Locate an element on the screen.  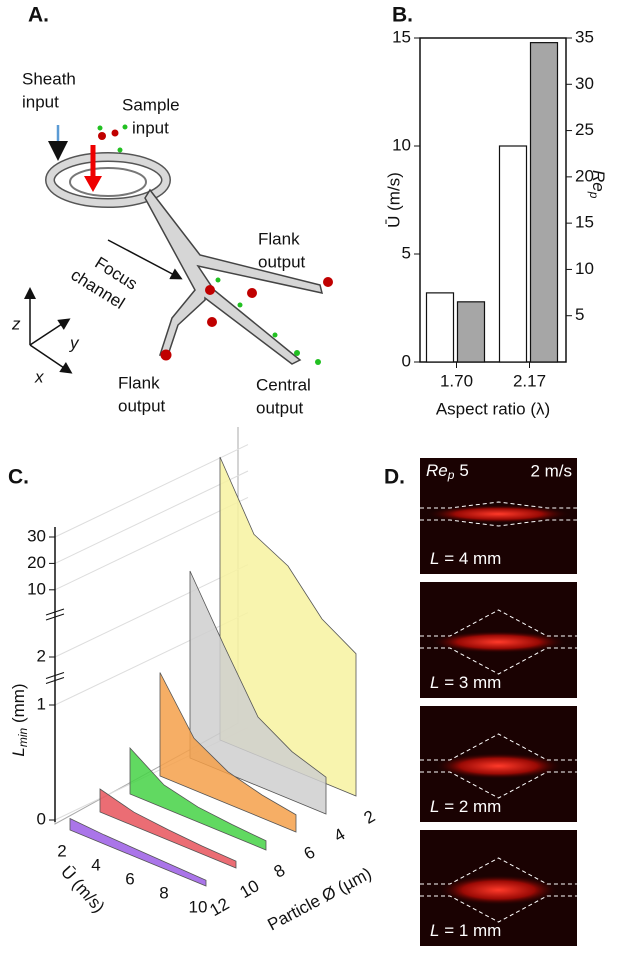
y-tick-label: 15 is located at coordinates (401, 36).